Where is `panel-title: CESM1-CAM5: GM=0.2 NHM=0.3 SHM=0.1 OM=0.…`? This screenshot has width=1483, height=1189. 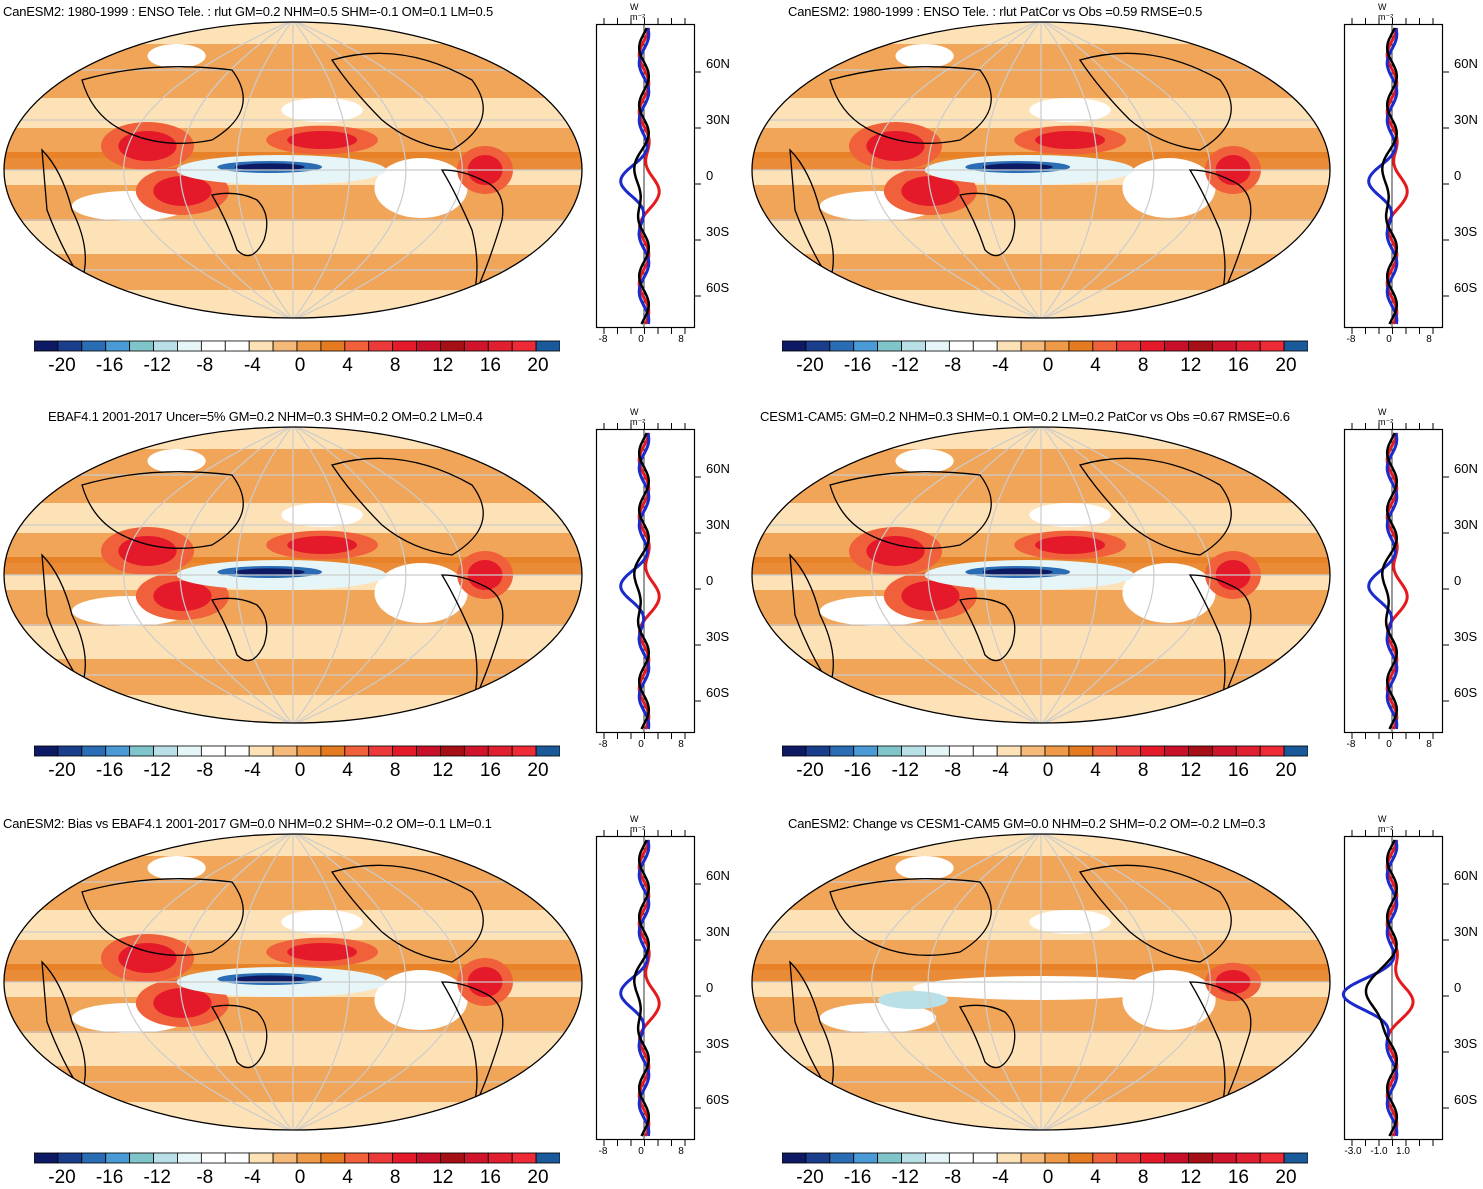 panel-title: CESM1-CAM5: GM=0.2 NHM=0.3 SHM=0.1 OM=0.… is located at coordinates (1025, 416).